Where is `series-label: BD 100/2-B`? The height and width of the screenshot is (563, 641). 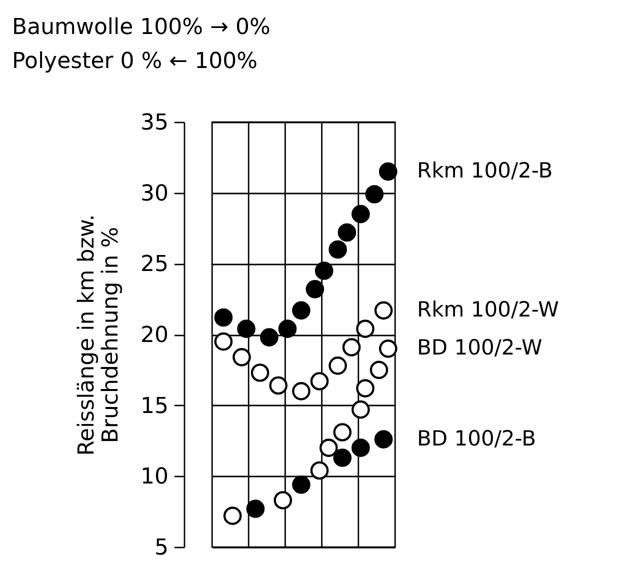
series-label: BD 100/2-B is located at coordinates (476, 438).